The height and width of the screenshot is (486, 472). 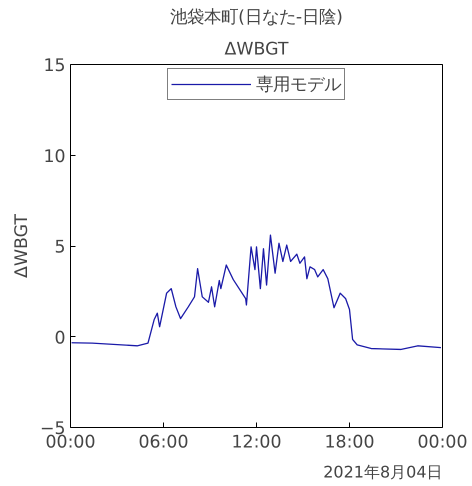 What do you see at coordinates (256, 50) in the screenshot?
I see `chart-subtitle: ΔWBGT` at bounding box center [256, 50].